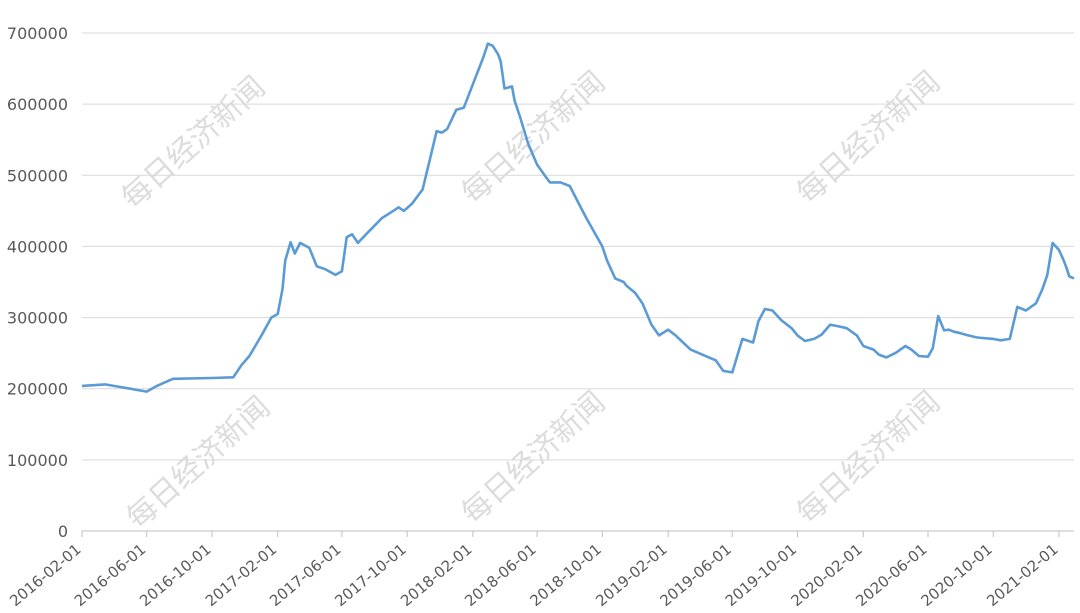 This screenshot has height=613, width=1080. Describe the element at coordinates (37, 104) in the screenshot. I see `y-tick-label: 600000` at that location.